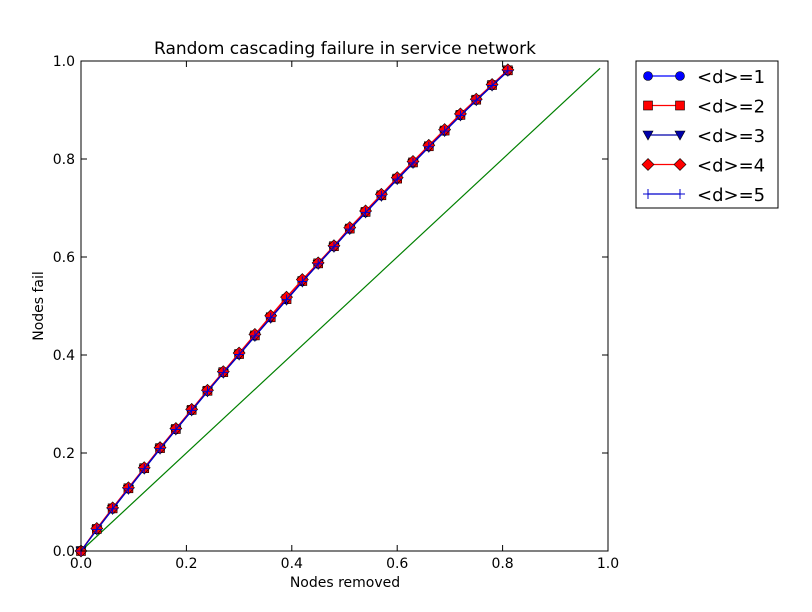 The width and height of the screenshot is (812, 612). I want to click on legend-item: <d>=4, so click(703, 166).